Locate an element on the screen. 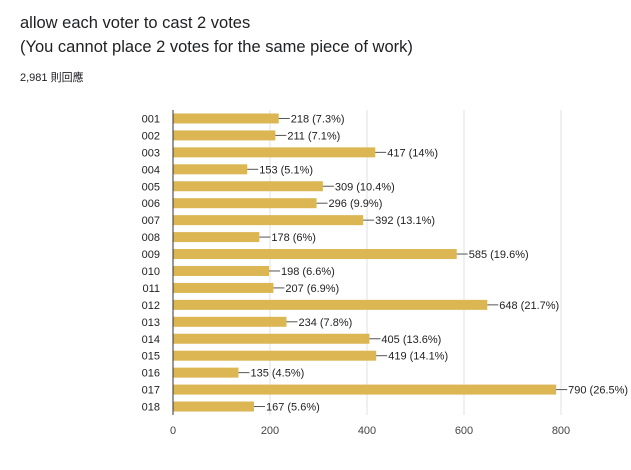  data-label: 392 (13.1%) is located at coordinates (405, 221).